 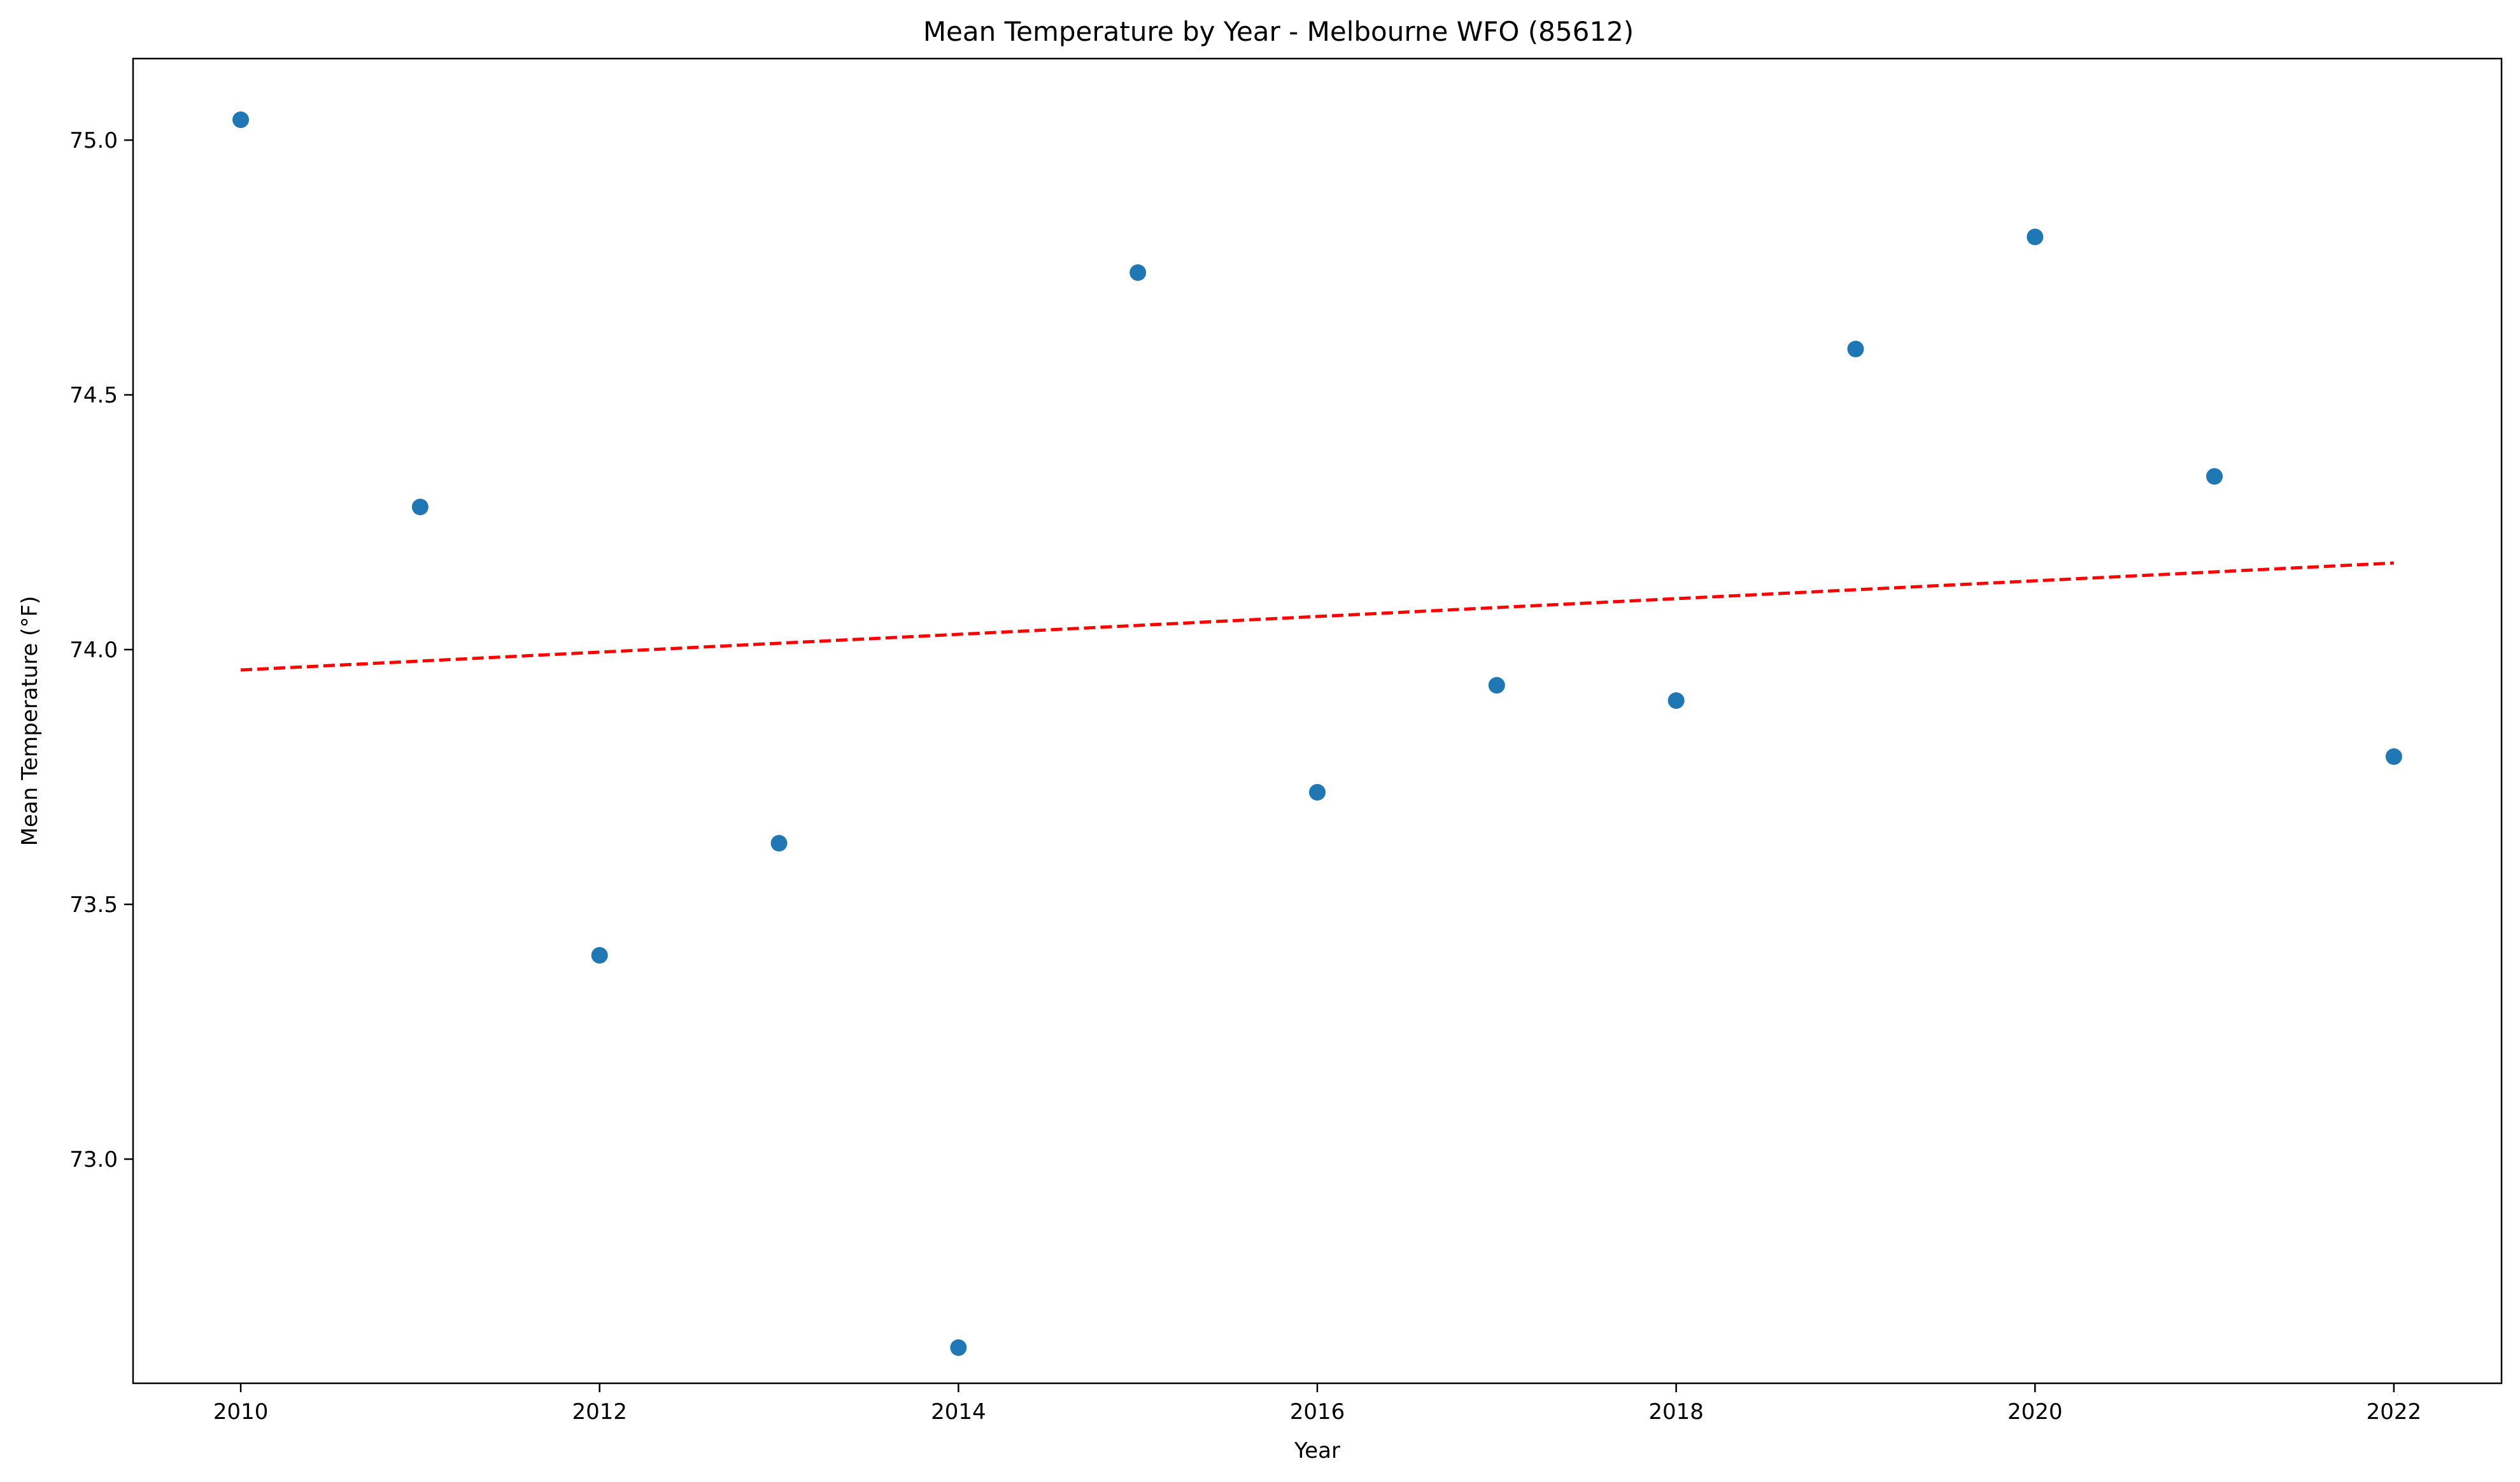 What do you see at coordinates (1317, 616) in the screenshot?
I see `trend-line` at bounding box center [1317, 616].